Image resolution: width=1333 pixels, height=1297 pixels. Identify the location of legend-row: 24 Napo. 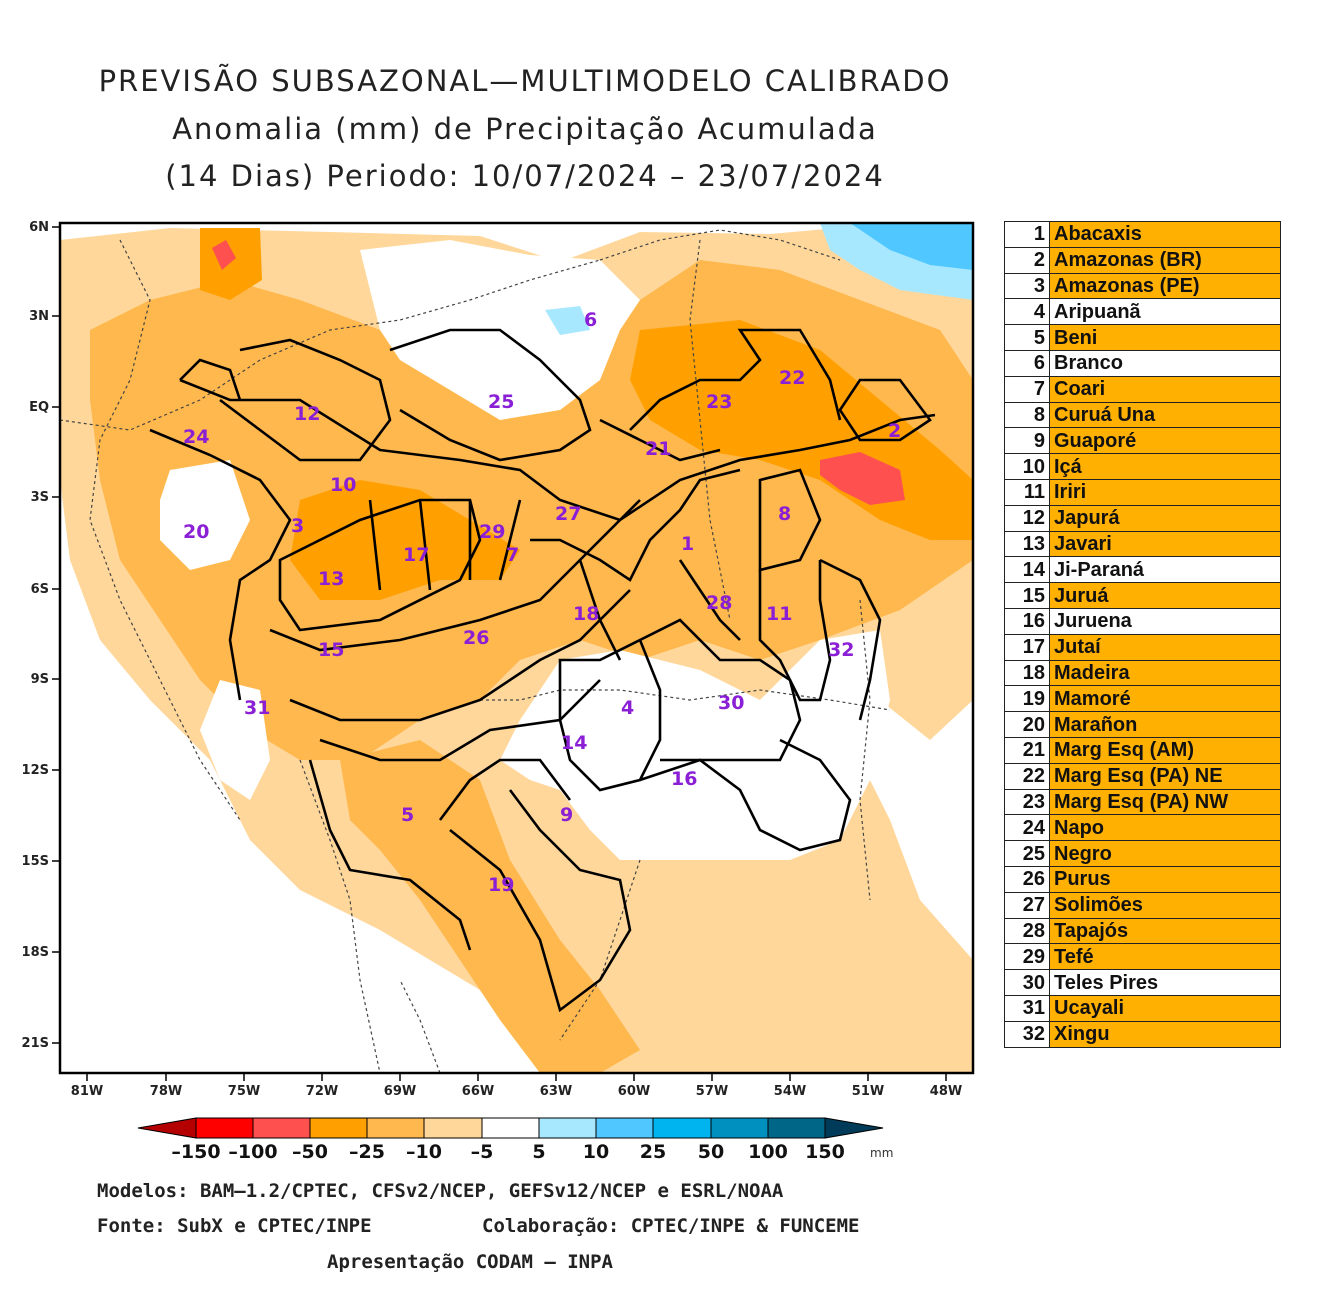
(1142, 828).